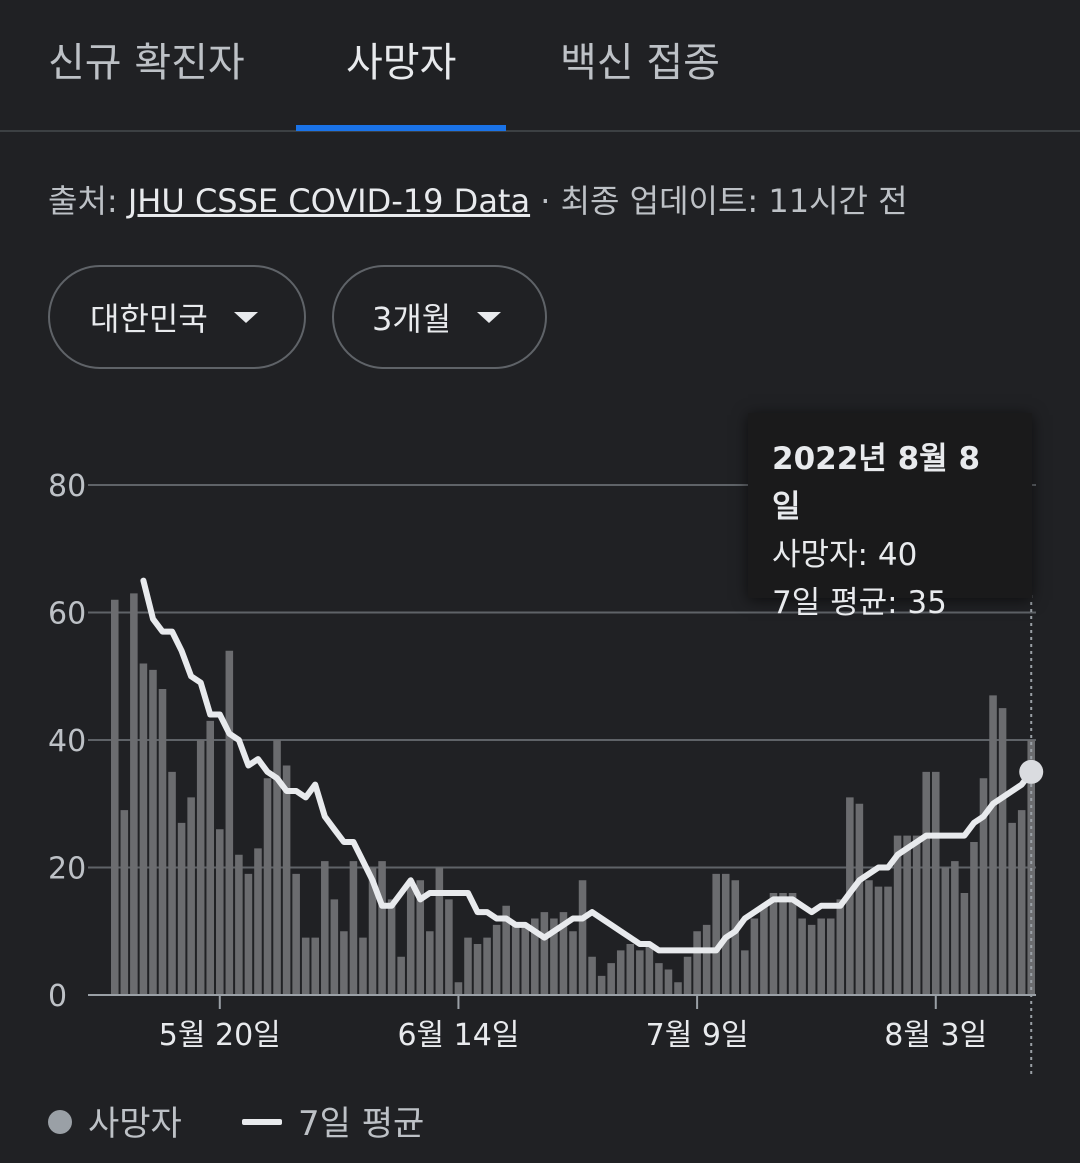  I want to click on tooltip-date: 2022년 8월 8일, so click(876, 483).